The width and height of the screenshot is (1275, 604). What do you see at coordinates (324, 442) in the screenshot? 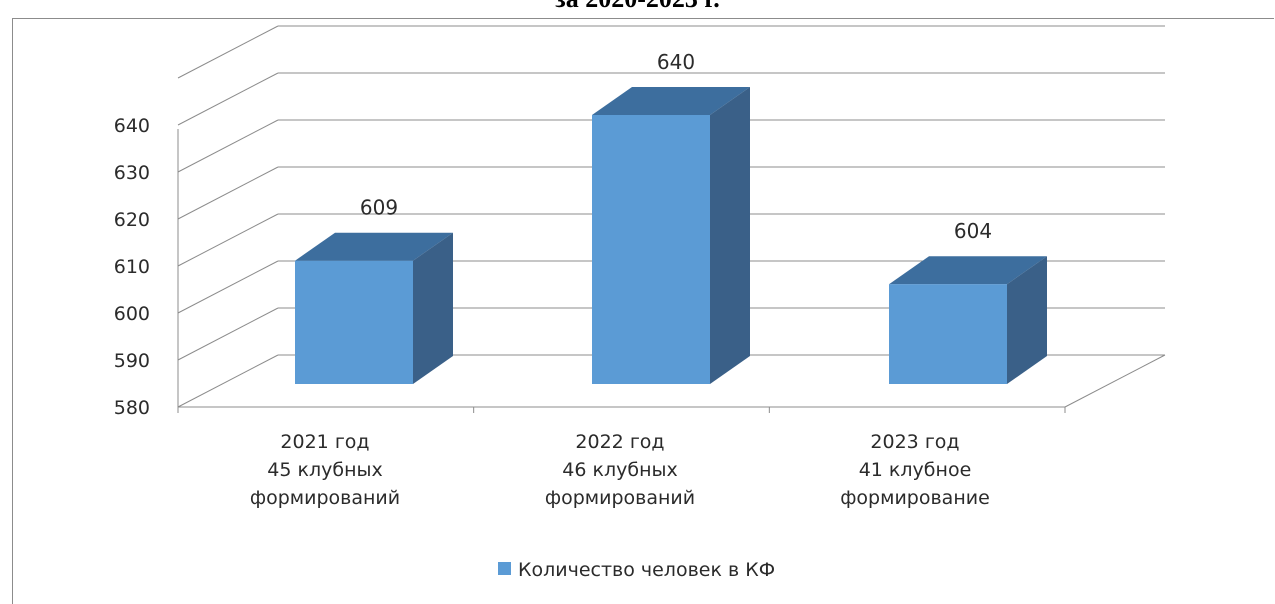
I see `x-axis-label-line: 2021 год` at bounding box center [324, 442].